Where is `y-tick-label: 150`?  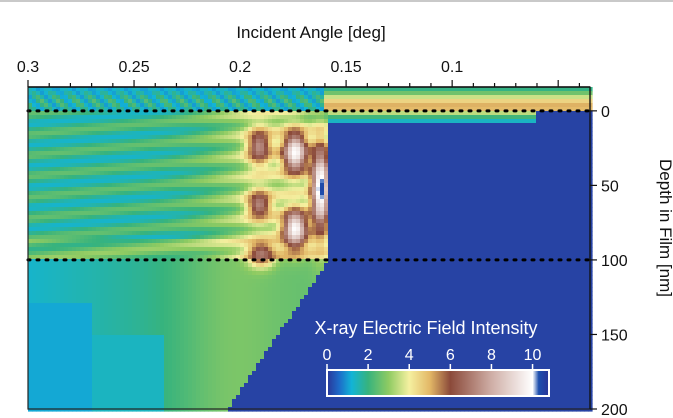 y-tick-label: 150 is located at coordinates (614, 335).